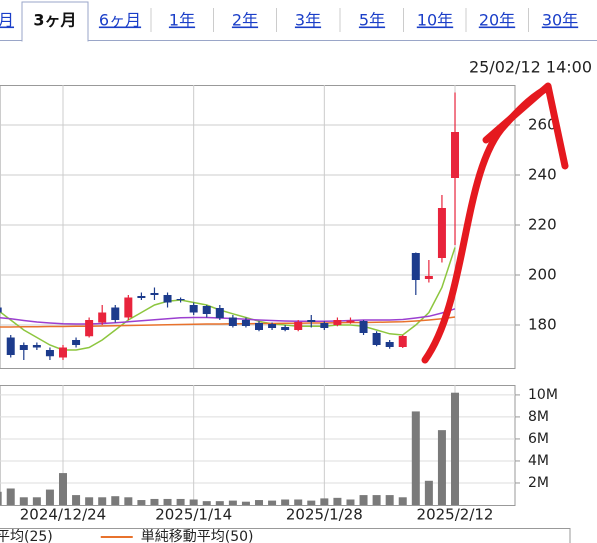 This screenshot has width=597, height=543. Describe the element at coordinates (495, 223) in the screenshot. I see `red-annotation-arrow` at that location.